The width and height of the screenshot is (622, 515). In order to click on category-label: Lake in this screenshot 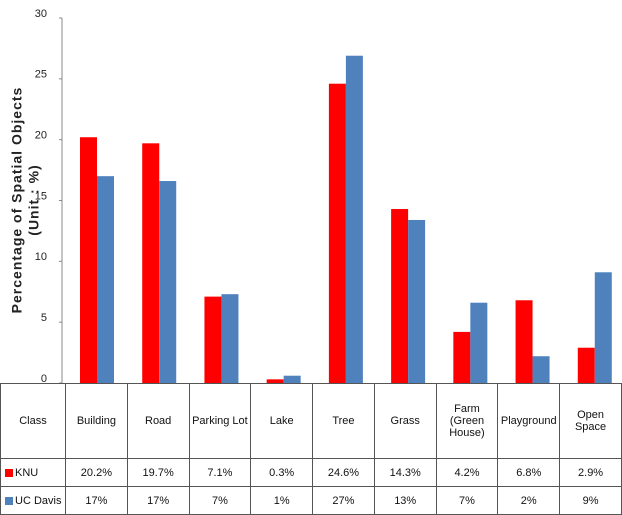, I will do `click(282, 421)`.